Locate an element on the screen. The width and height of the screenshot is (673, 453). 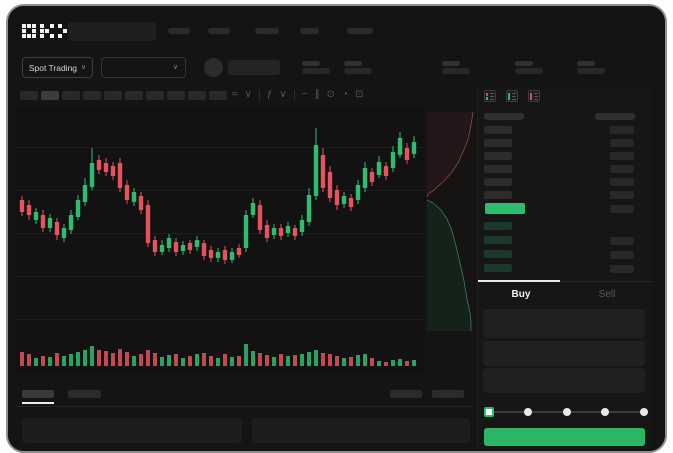
tab-buy: Buy is located at coordinates (521, 294).